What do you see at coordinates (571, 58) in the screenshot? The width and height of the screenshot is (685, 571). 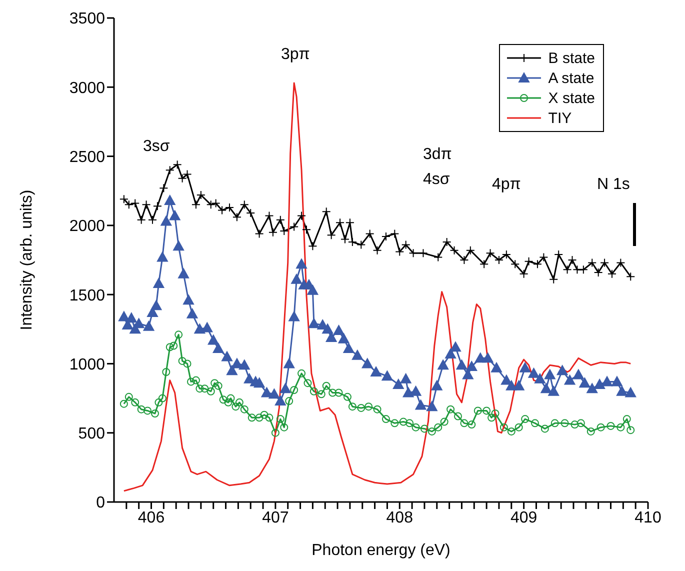 I see `legend-label: B state` at bounding box center [571, 58].